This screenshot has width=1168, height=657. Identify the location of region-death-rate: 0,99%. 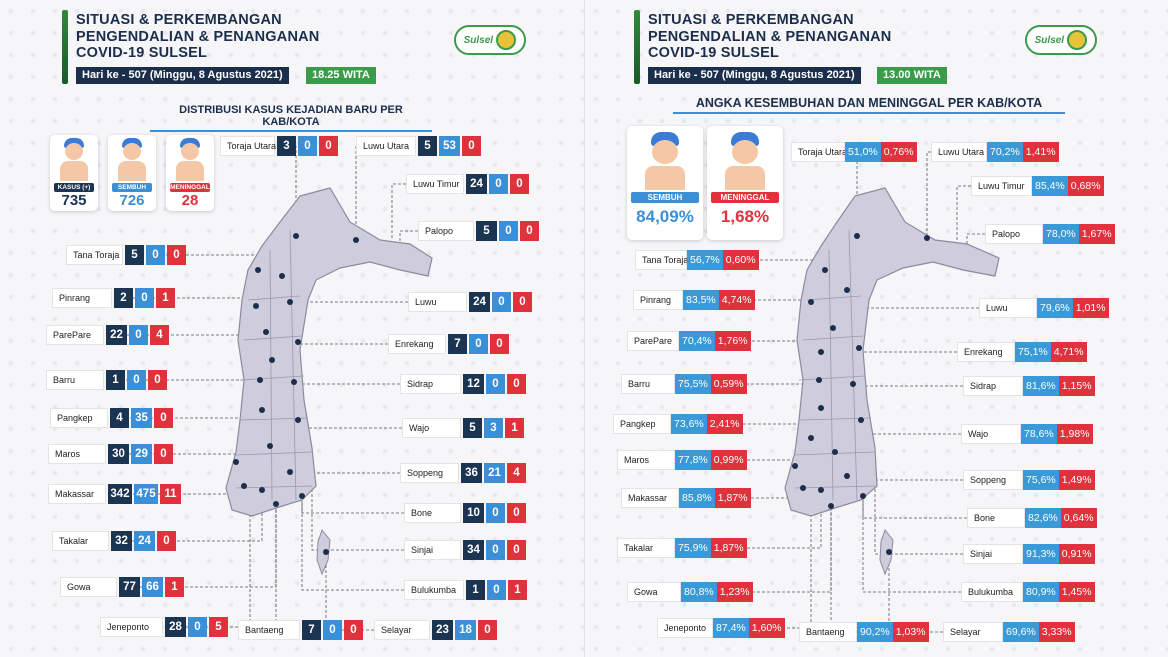
(728, 460).